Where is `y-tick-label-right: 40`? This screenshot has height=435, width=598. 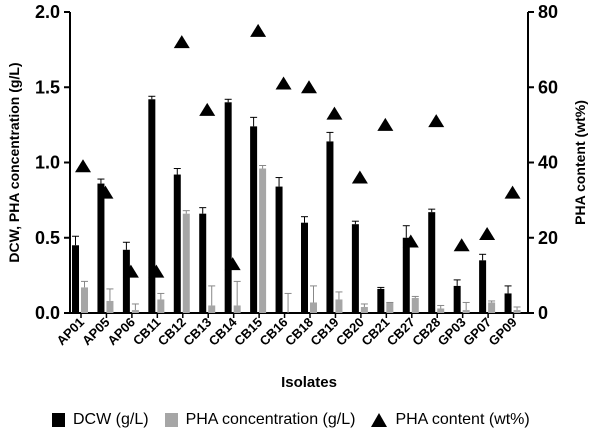
y-tick-label-right: 40 is located at coordinates (548, 163).